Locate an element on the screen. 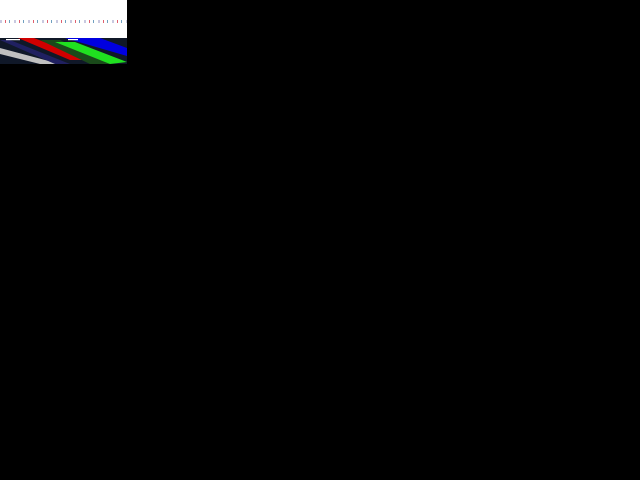  corrupted-text-row is located at coordinates (63, 21).